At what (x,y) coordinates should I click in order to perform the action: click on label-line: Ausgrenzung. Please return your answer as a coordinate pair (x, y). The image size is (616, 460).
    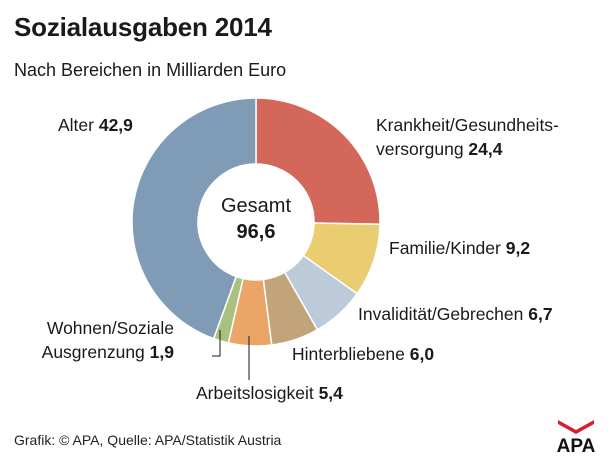
    Looking at the image, I should click on (93, 352).